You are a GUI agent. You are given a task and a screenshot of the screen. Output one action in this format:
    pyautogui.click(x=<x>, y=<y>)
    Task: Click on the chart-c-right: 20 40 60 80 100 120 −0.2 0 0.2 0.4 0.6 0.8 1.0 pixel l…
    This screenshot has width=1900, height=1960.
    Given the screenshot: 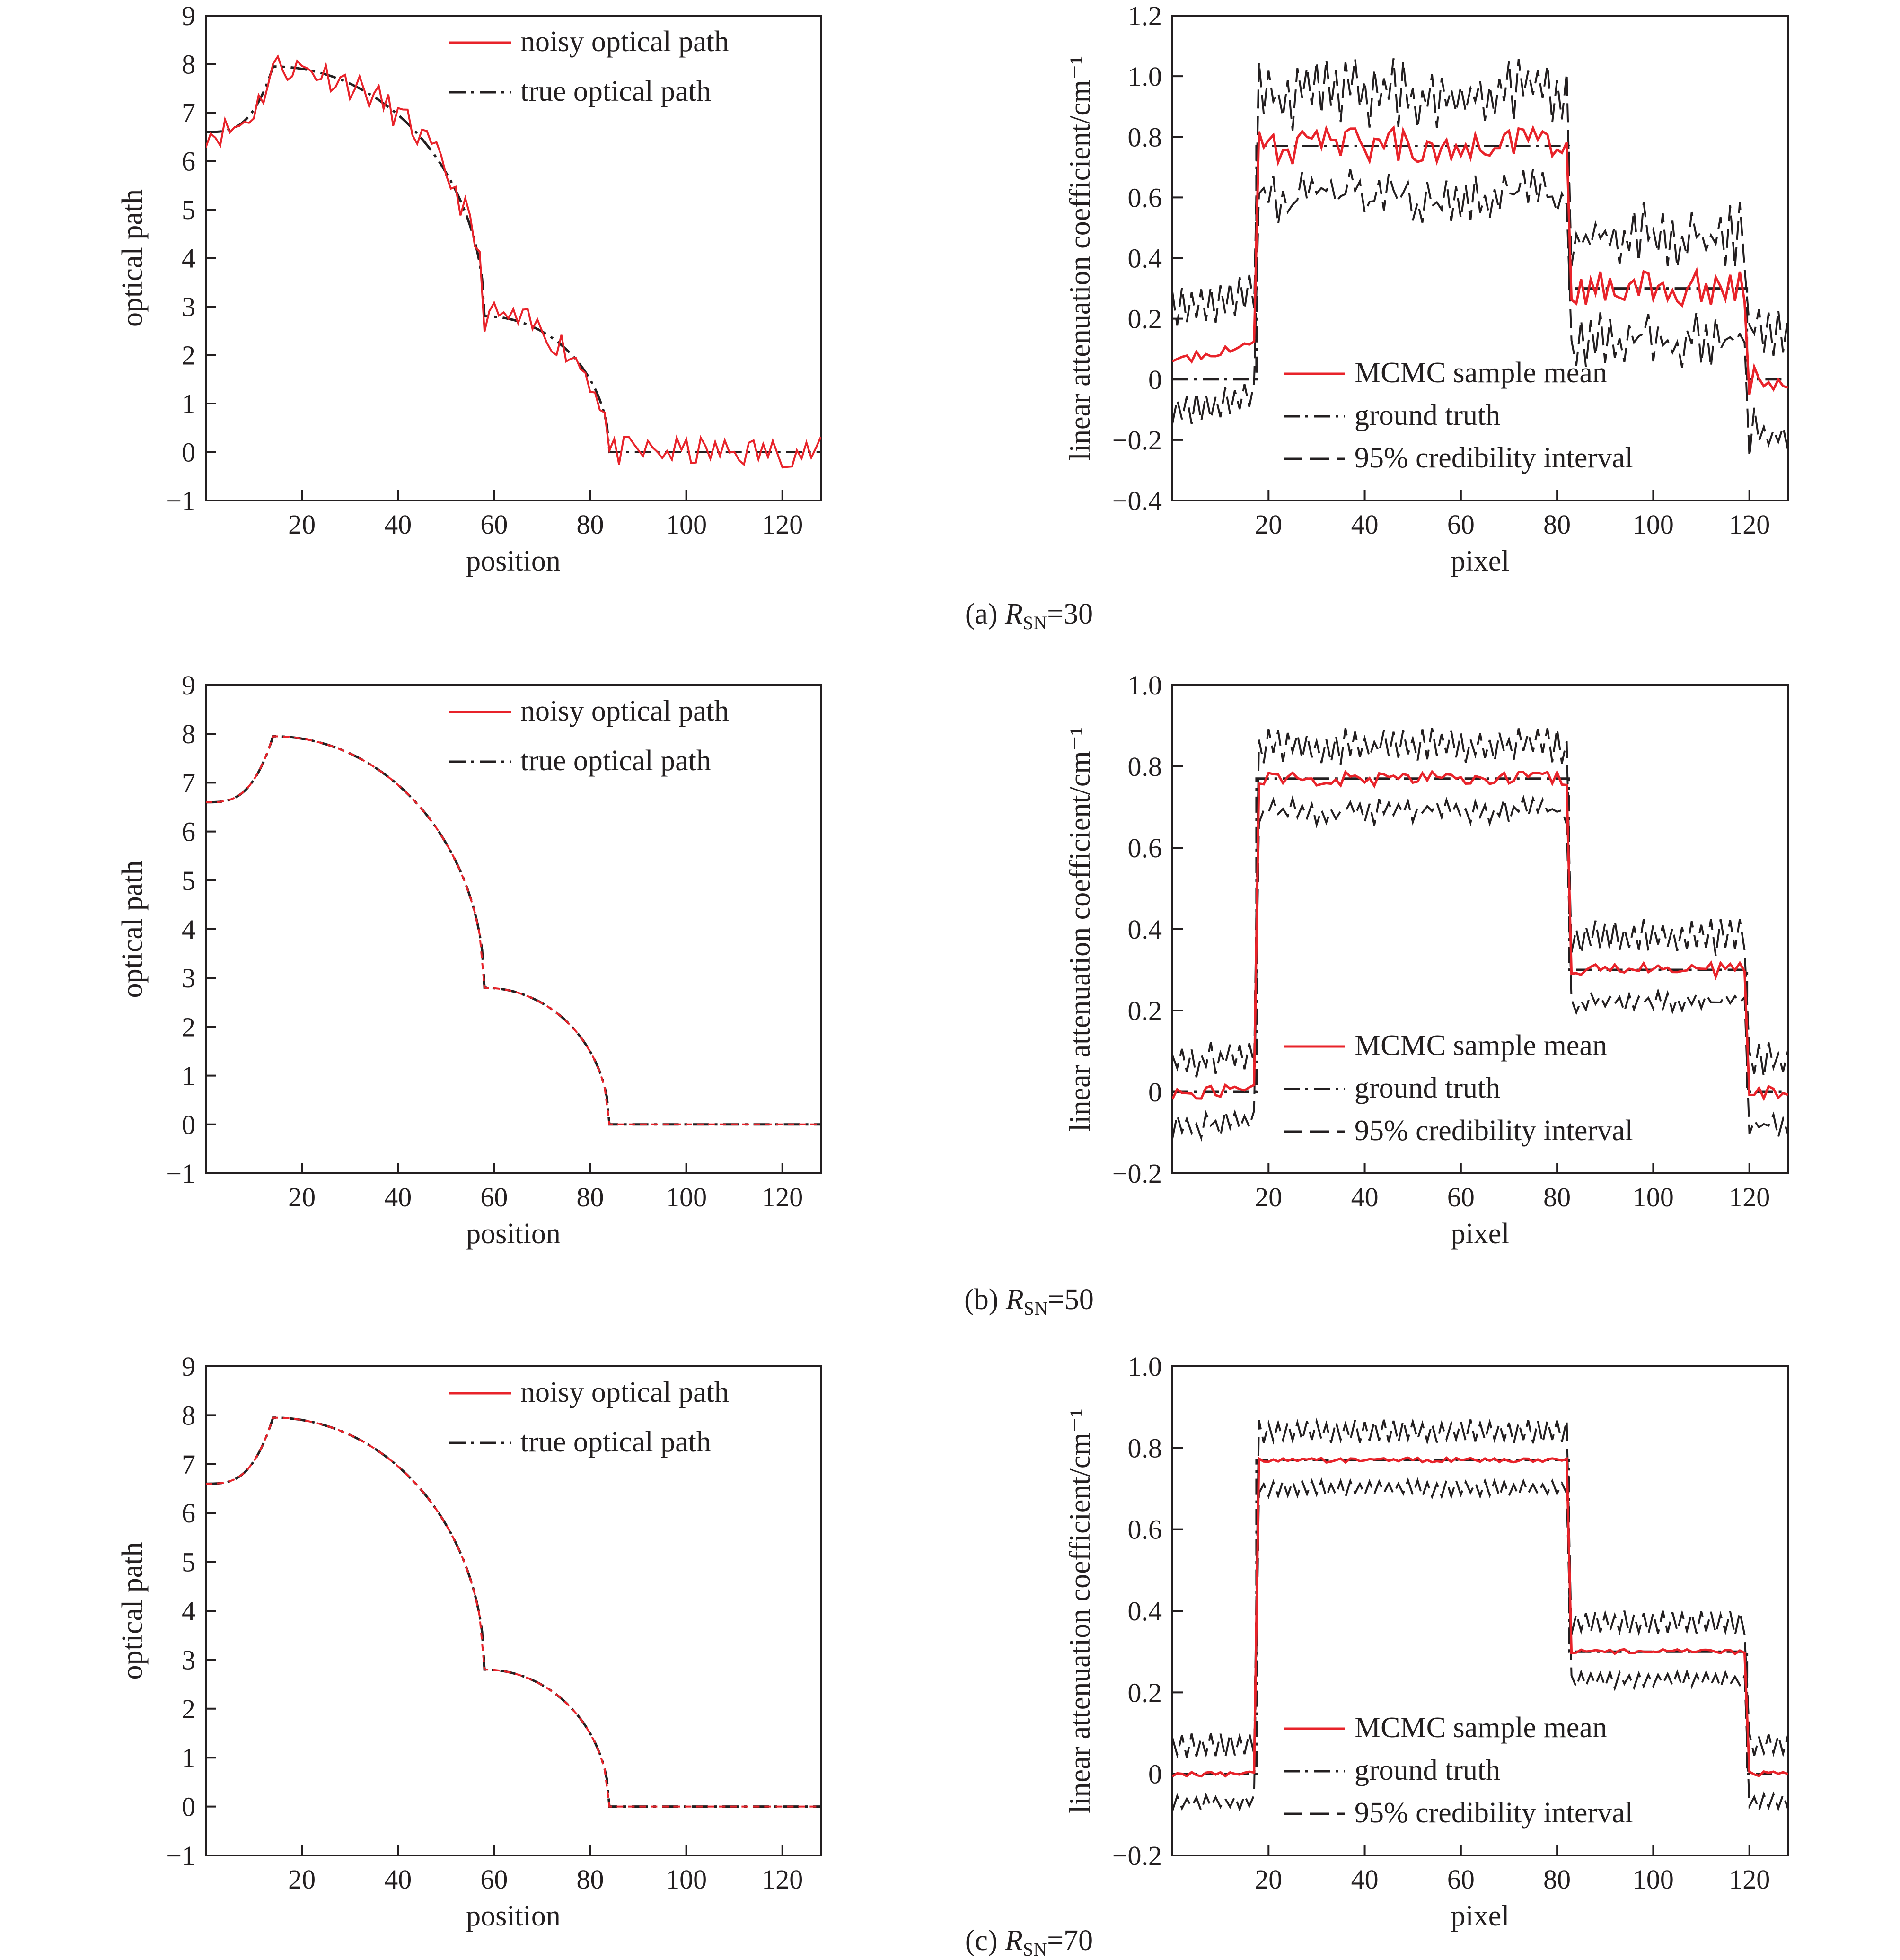 What is the action you would take?
    pyautogui.click(x=1426, y=1641)
    